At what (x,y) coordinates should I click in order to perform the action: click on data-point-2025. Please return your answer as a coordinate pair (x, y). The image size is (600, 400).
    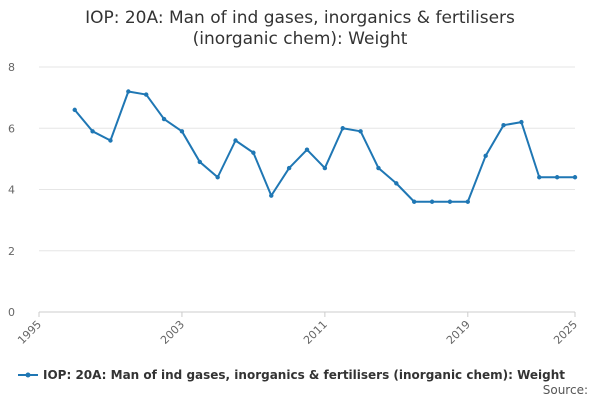
    Looking at the image, I should click on (575, 177).